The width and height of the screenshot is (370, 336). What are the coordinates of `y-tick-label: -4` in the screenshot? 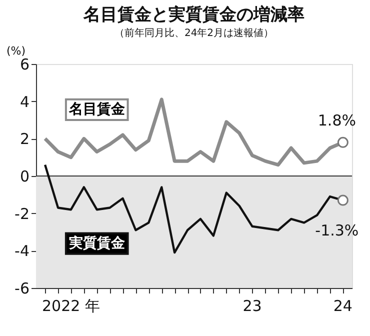 It's located at (22, 251).